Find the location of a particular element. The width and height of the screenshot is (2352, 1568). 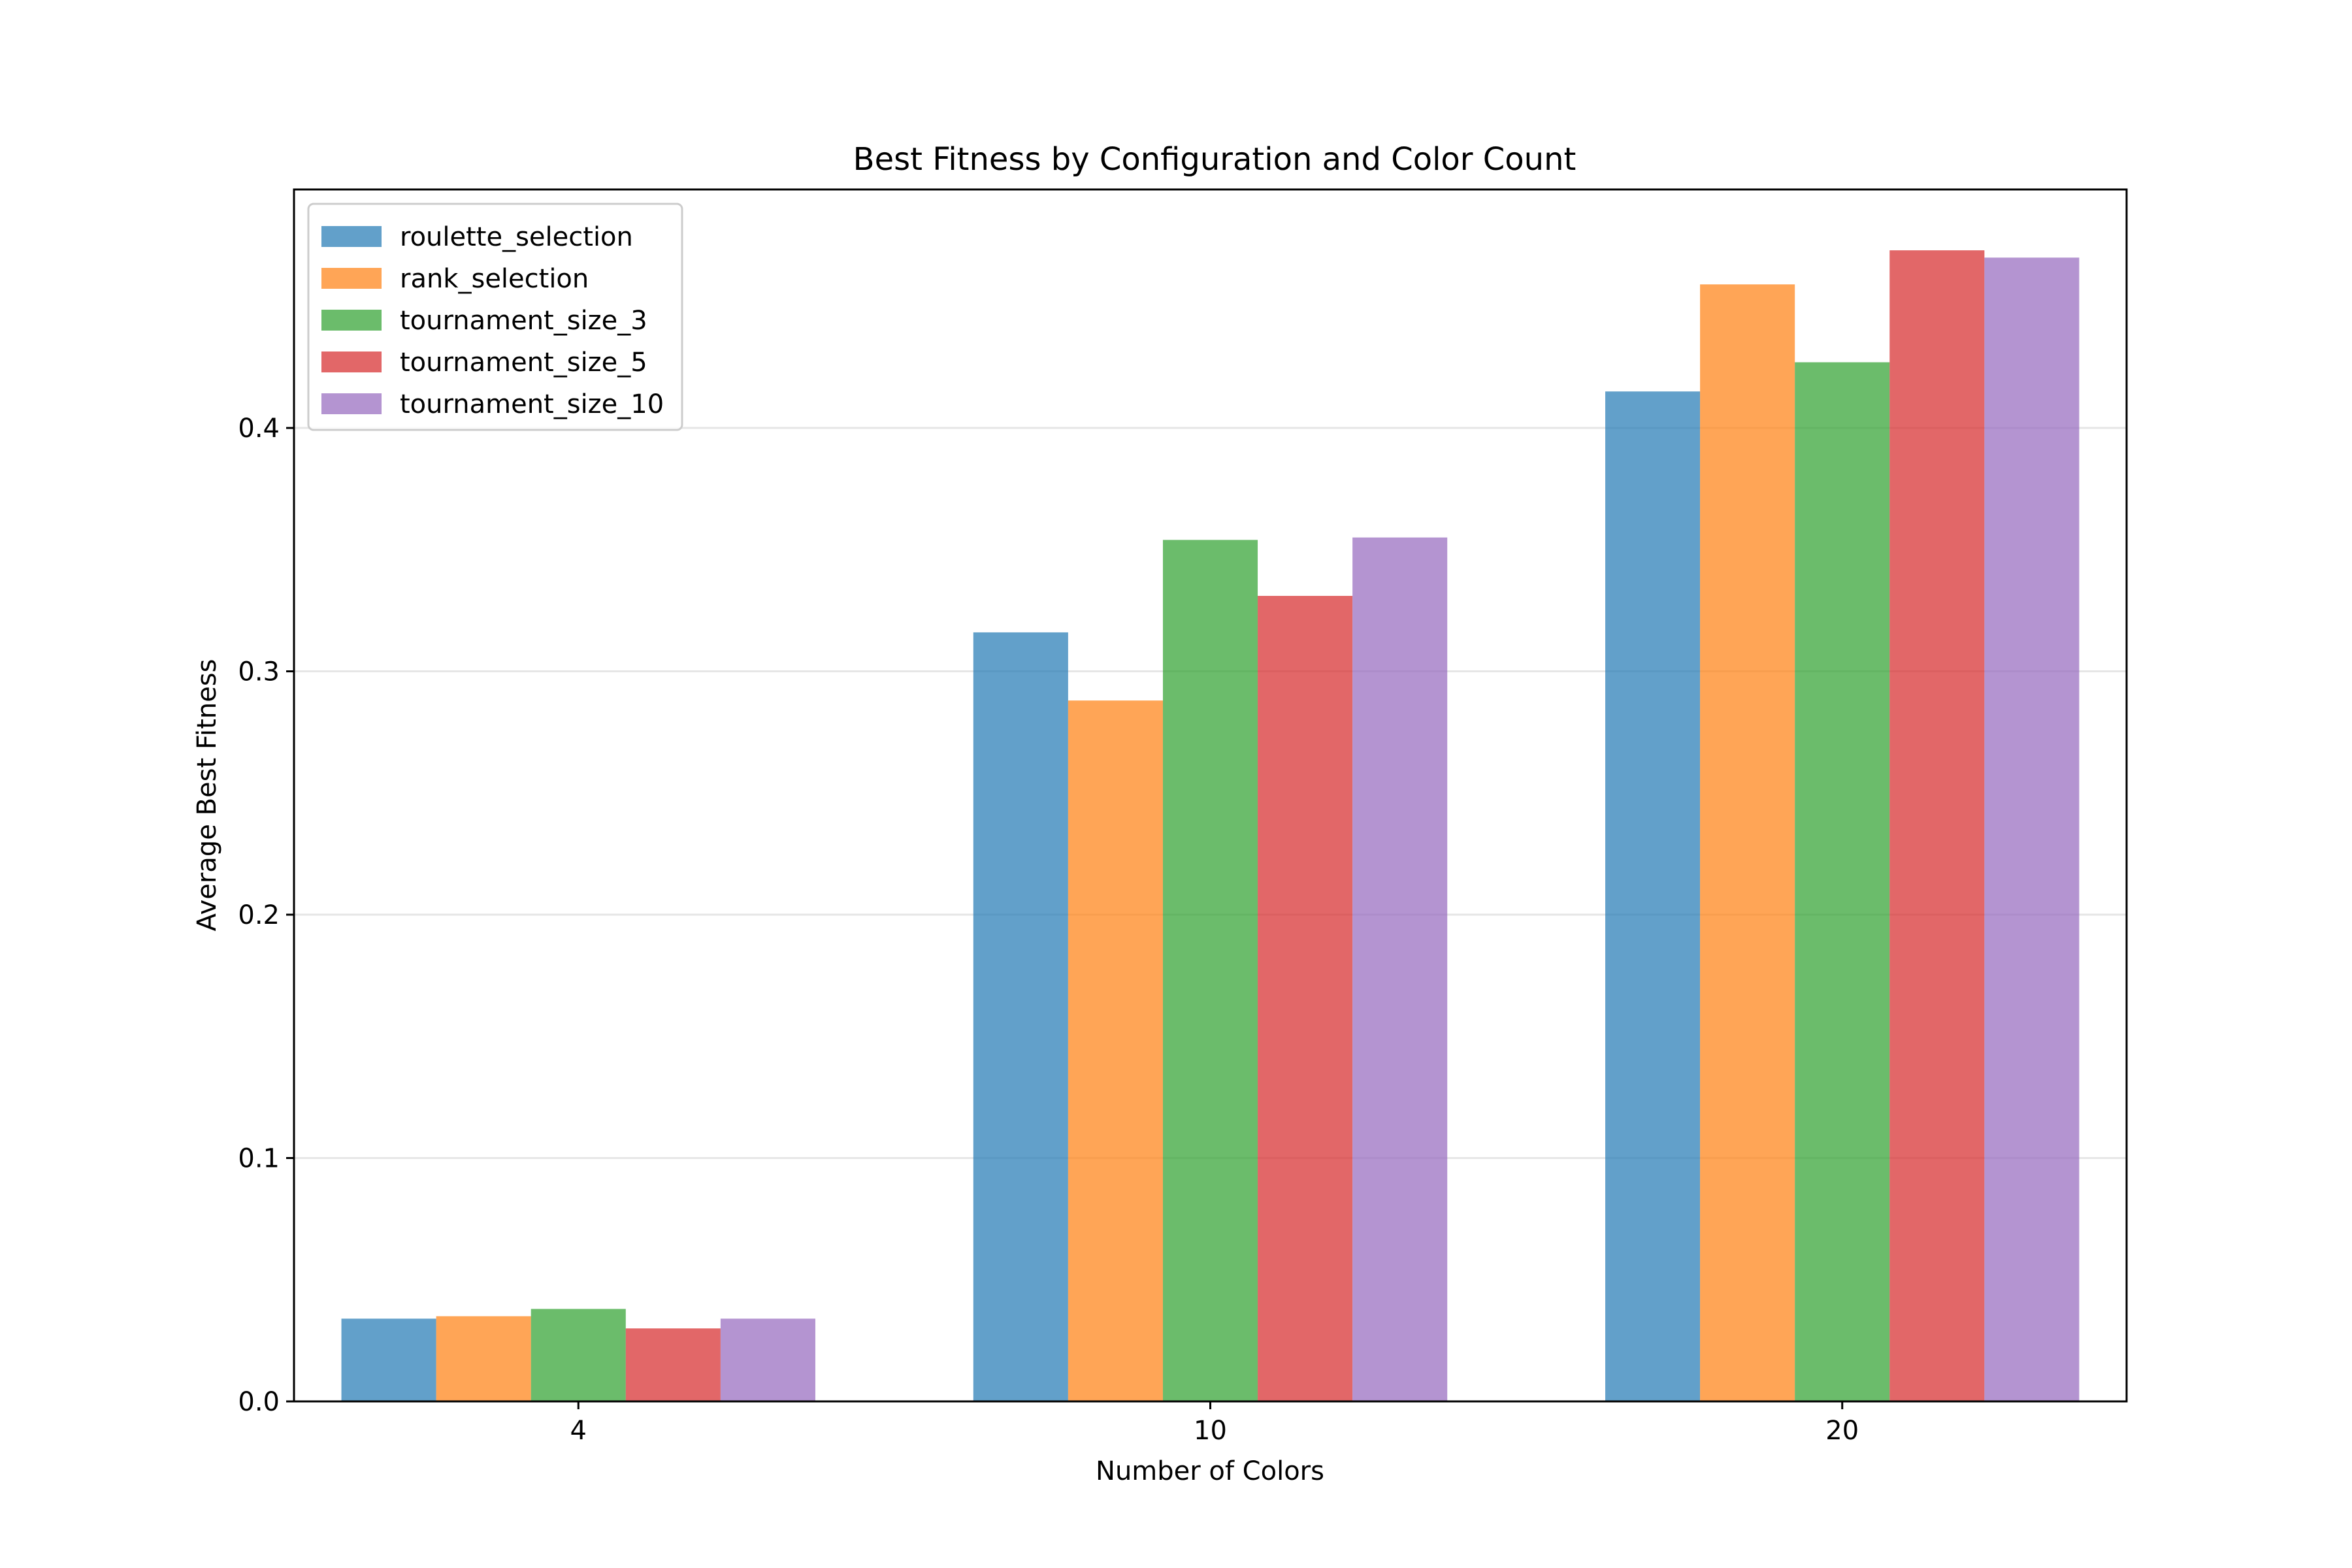

y-tick-label: 0.0 is located at coordinates (259, 1402).